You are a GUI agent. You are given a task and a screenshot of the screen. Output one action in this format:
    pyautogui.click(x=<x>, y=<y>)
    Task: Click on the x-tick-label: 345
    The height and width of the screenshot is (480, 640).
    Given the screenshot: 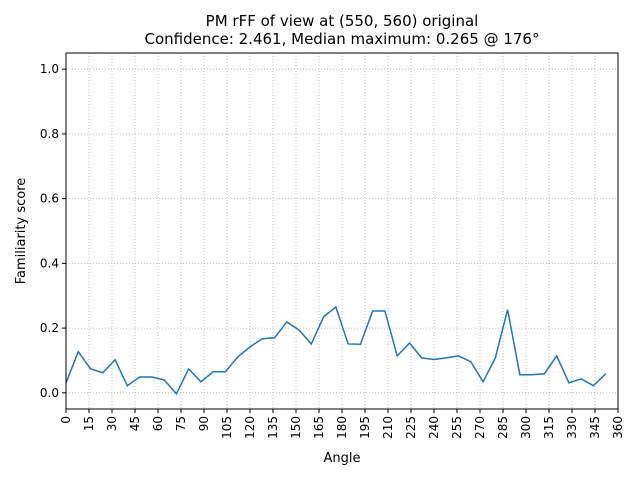 What is the action you would take?
    pyautogui.click(x=595, y=427)
    